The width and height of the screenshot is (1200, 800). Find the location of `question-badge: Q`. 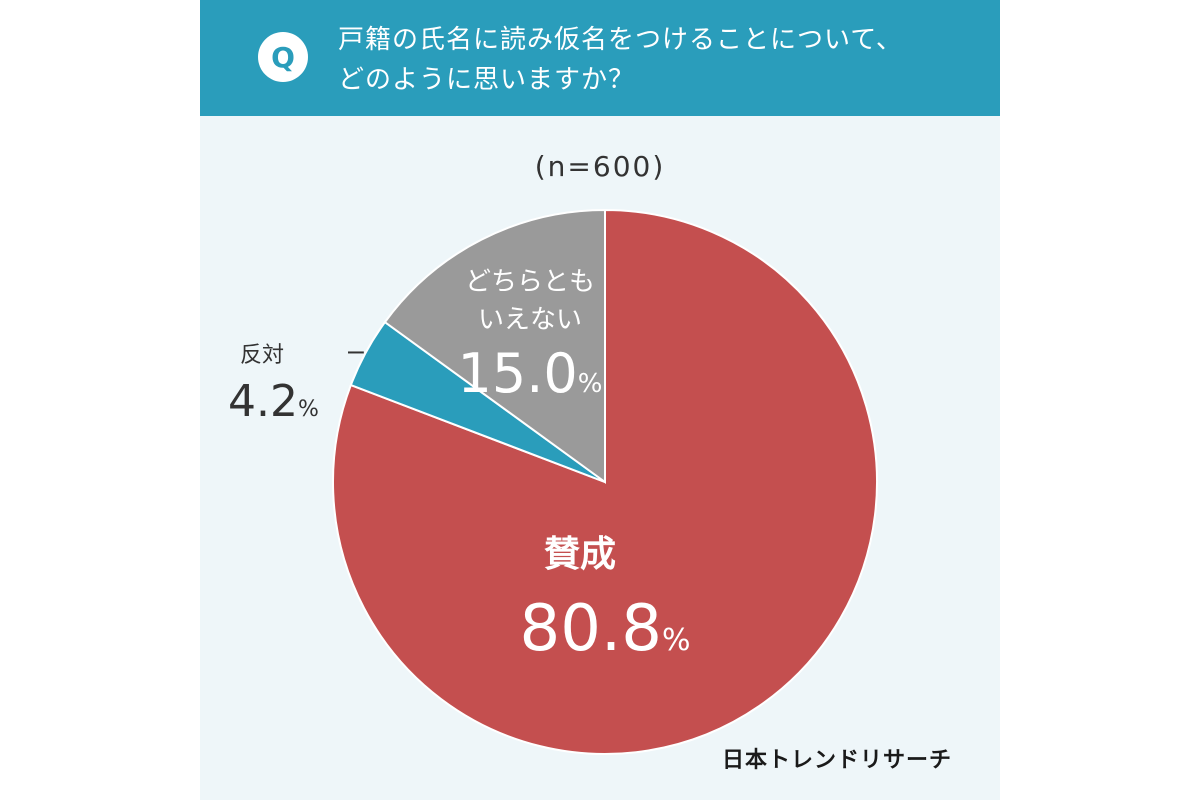

question-badge: Q is located at coordinates (283, 57).